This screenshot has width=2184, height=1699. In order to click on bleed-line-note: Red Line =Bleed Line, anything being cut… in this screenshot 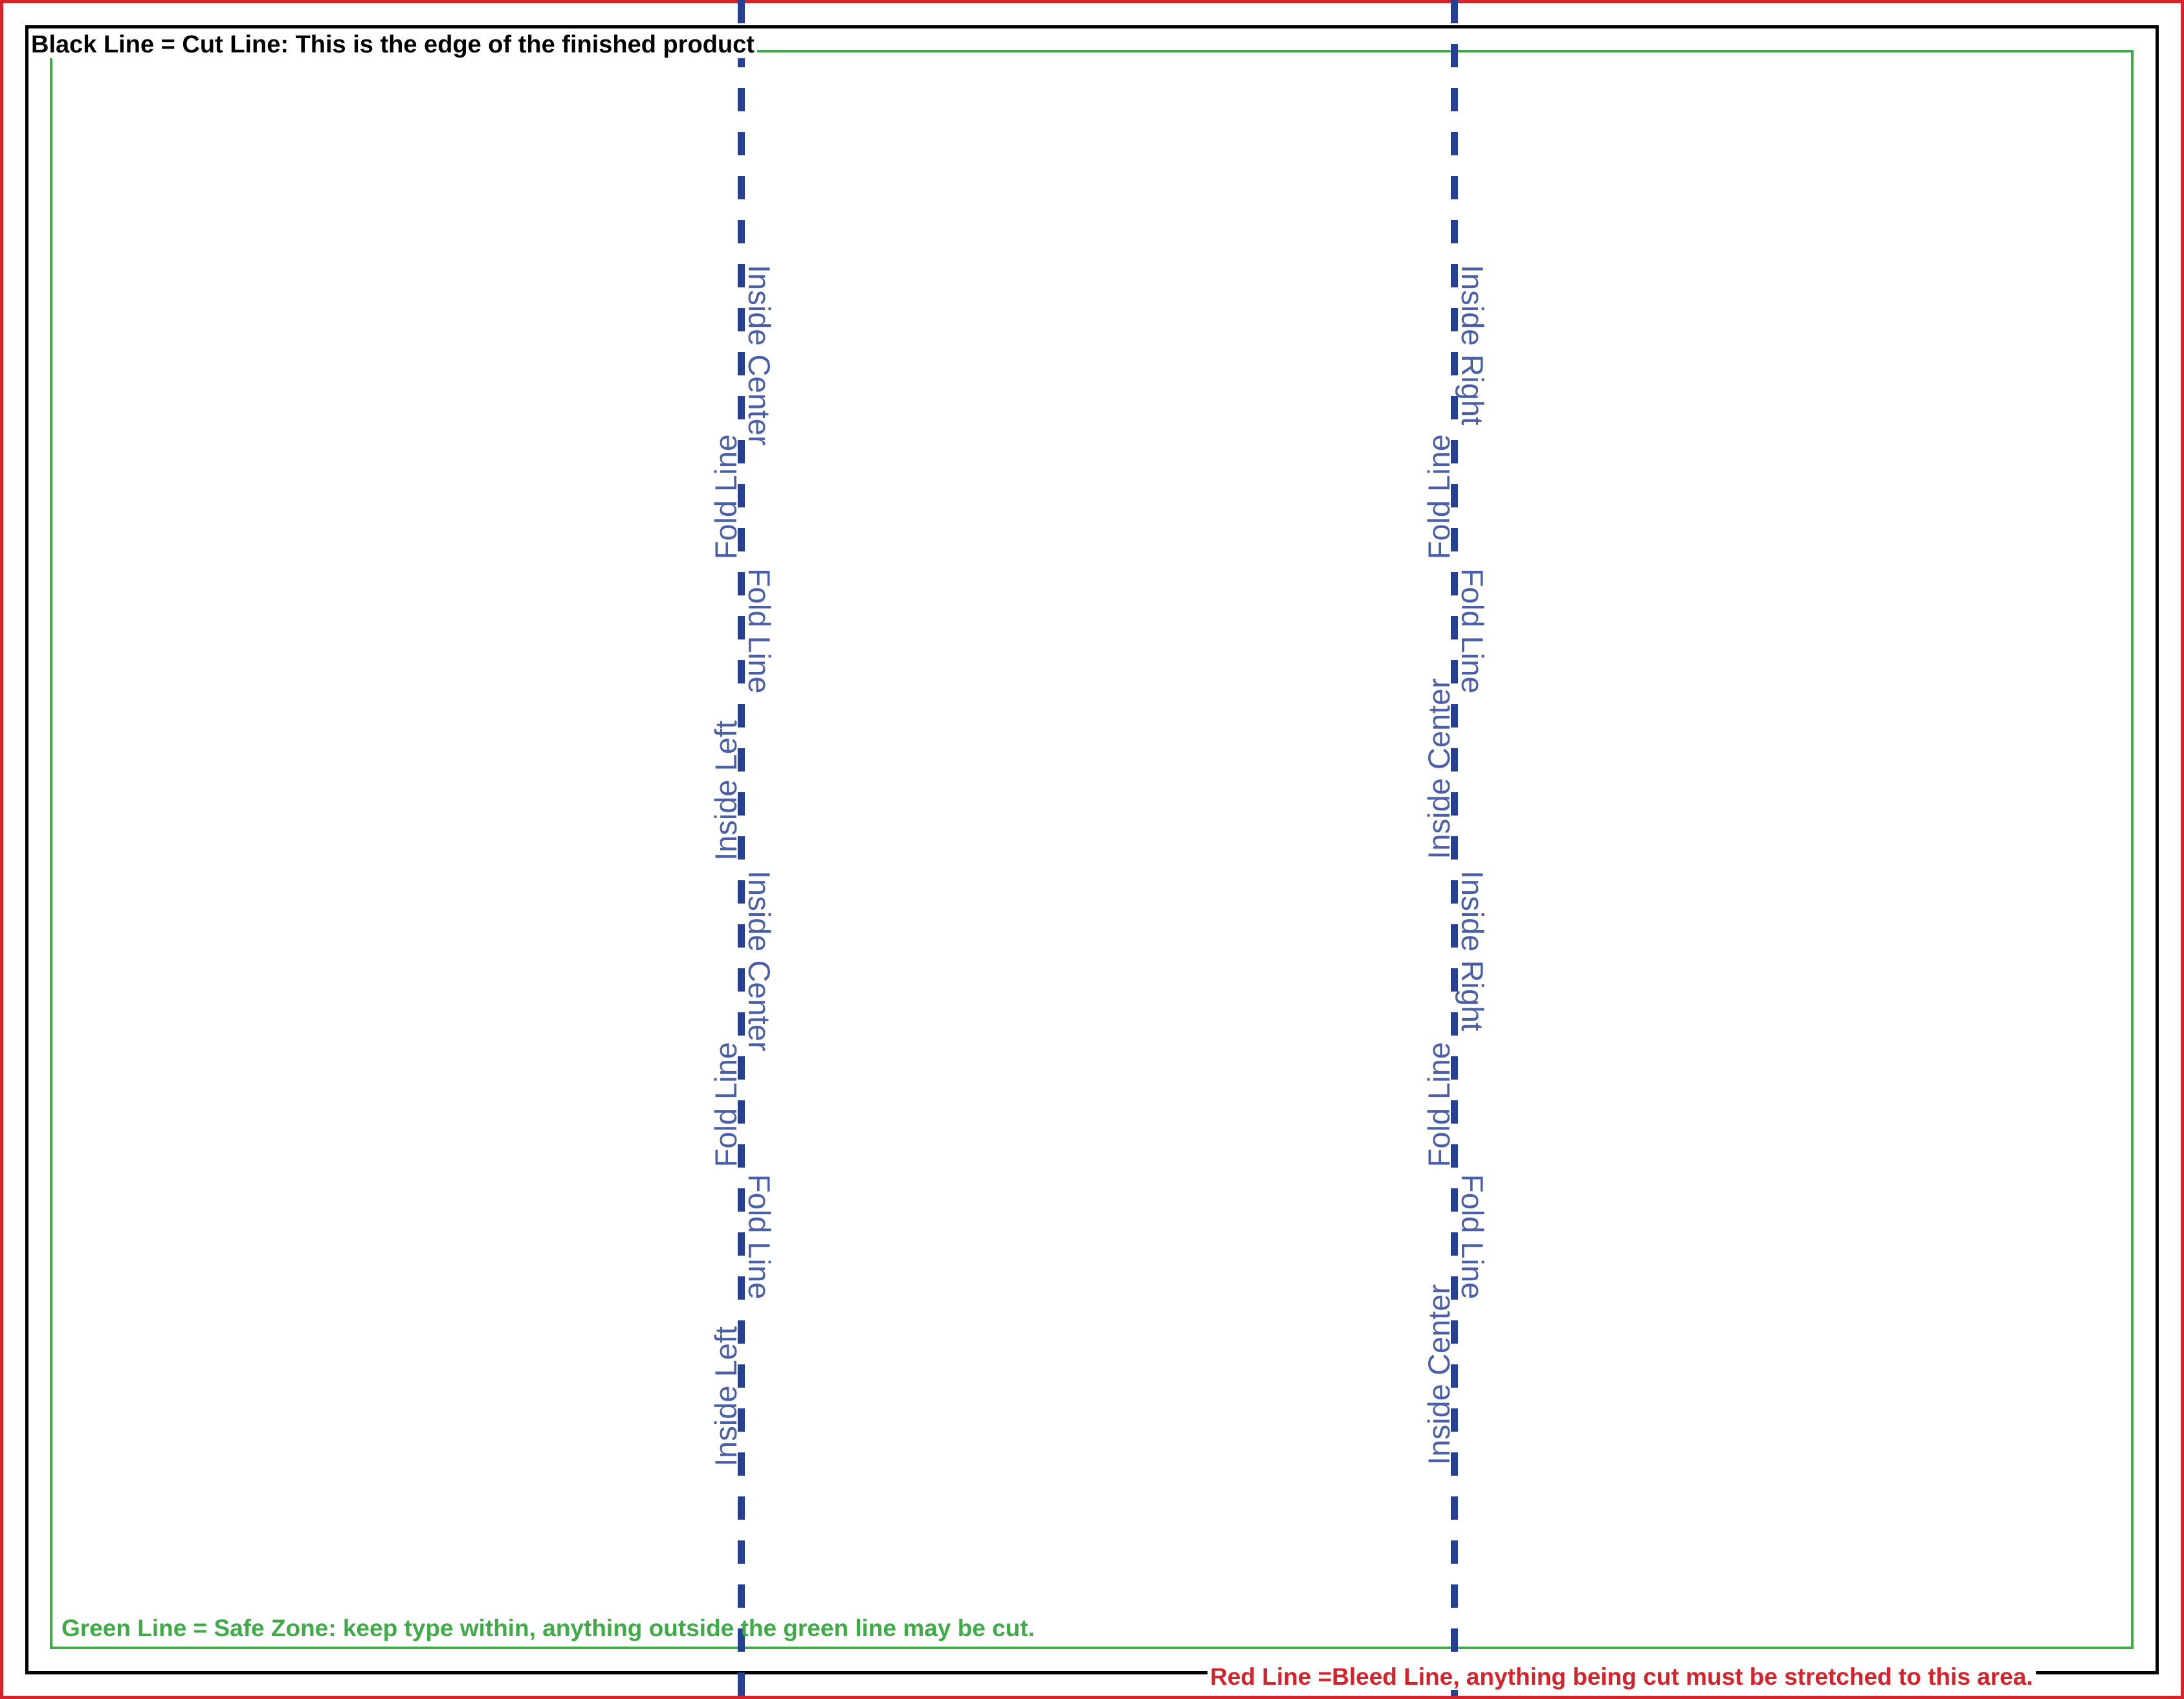, I will do `click(1622, 1677)`.